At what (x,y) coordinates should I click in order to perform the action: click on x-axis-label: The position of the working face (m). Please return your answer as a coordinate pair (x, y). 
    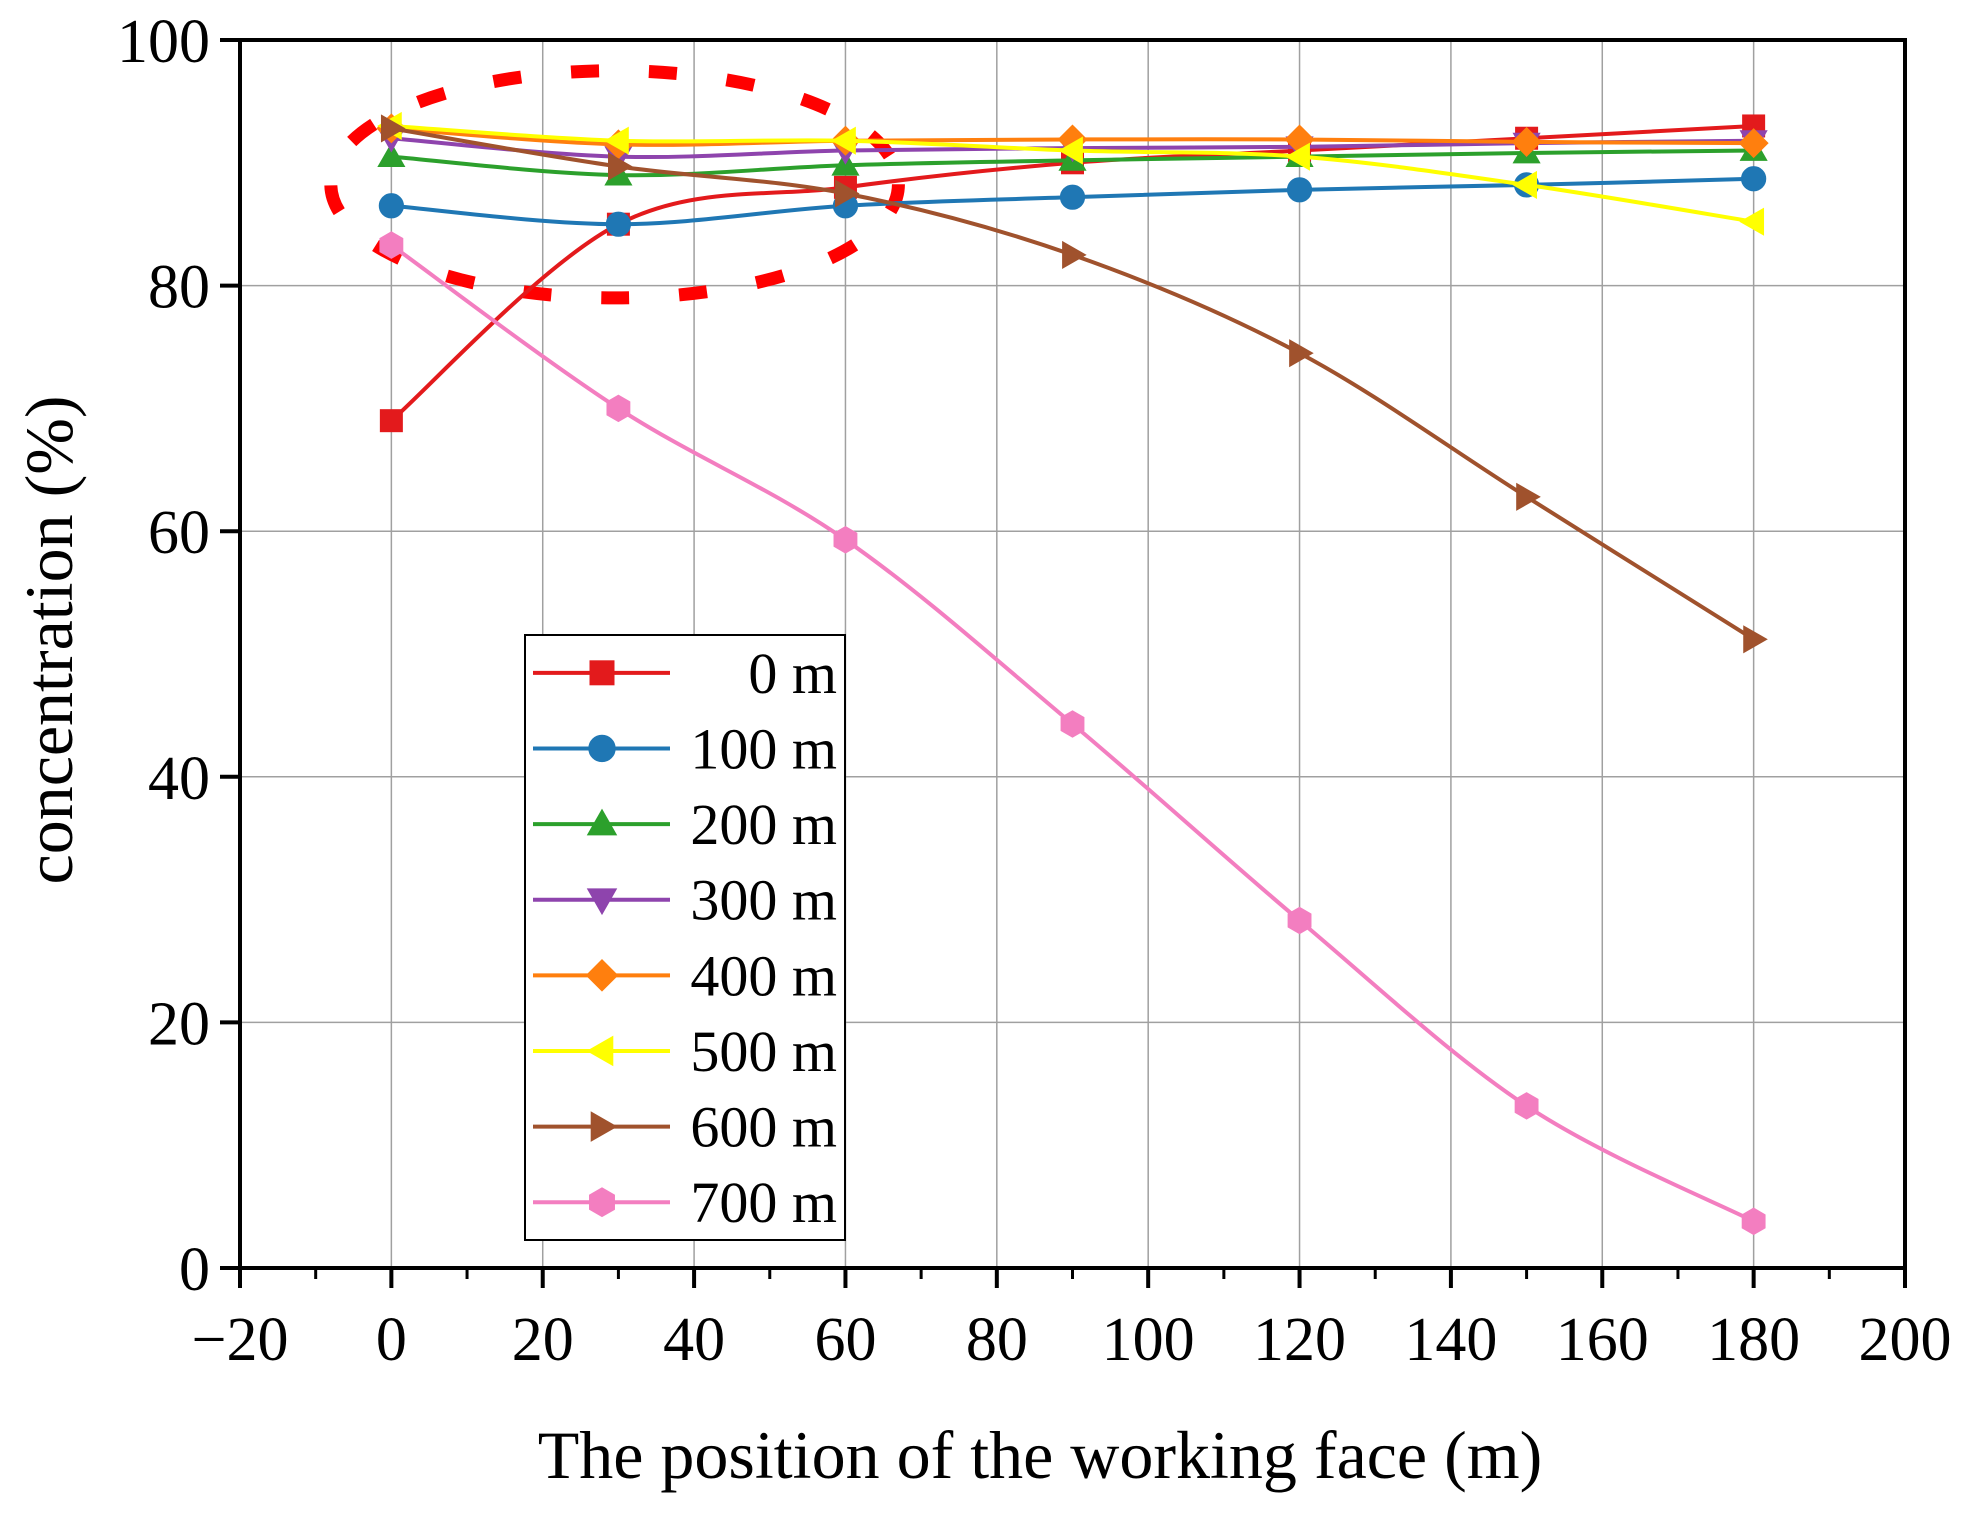
    Looking at the image, I should click on (1040, 1455).